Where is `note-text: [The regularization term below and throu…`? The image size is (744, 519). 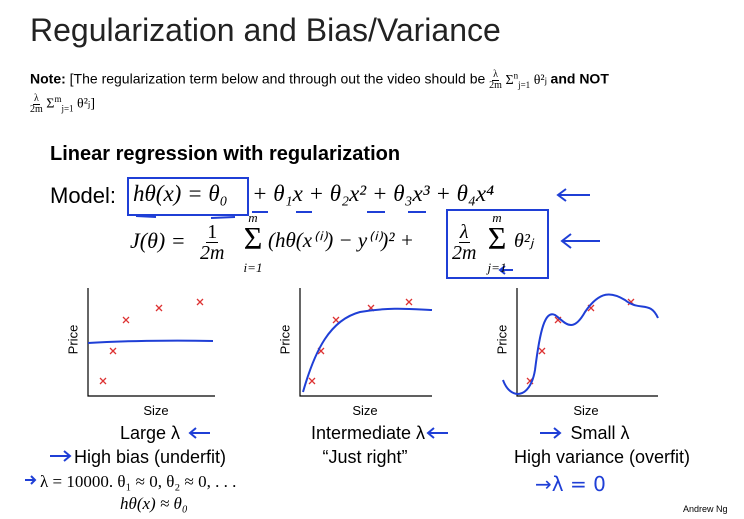 note-text: [The regularization term below and throu… is located at coordinates (277, 78).